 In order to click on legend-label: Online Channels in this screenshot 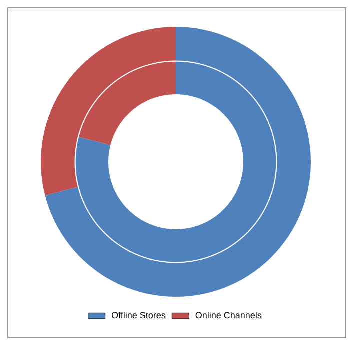, I will do `click(229, 315)`.